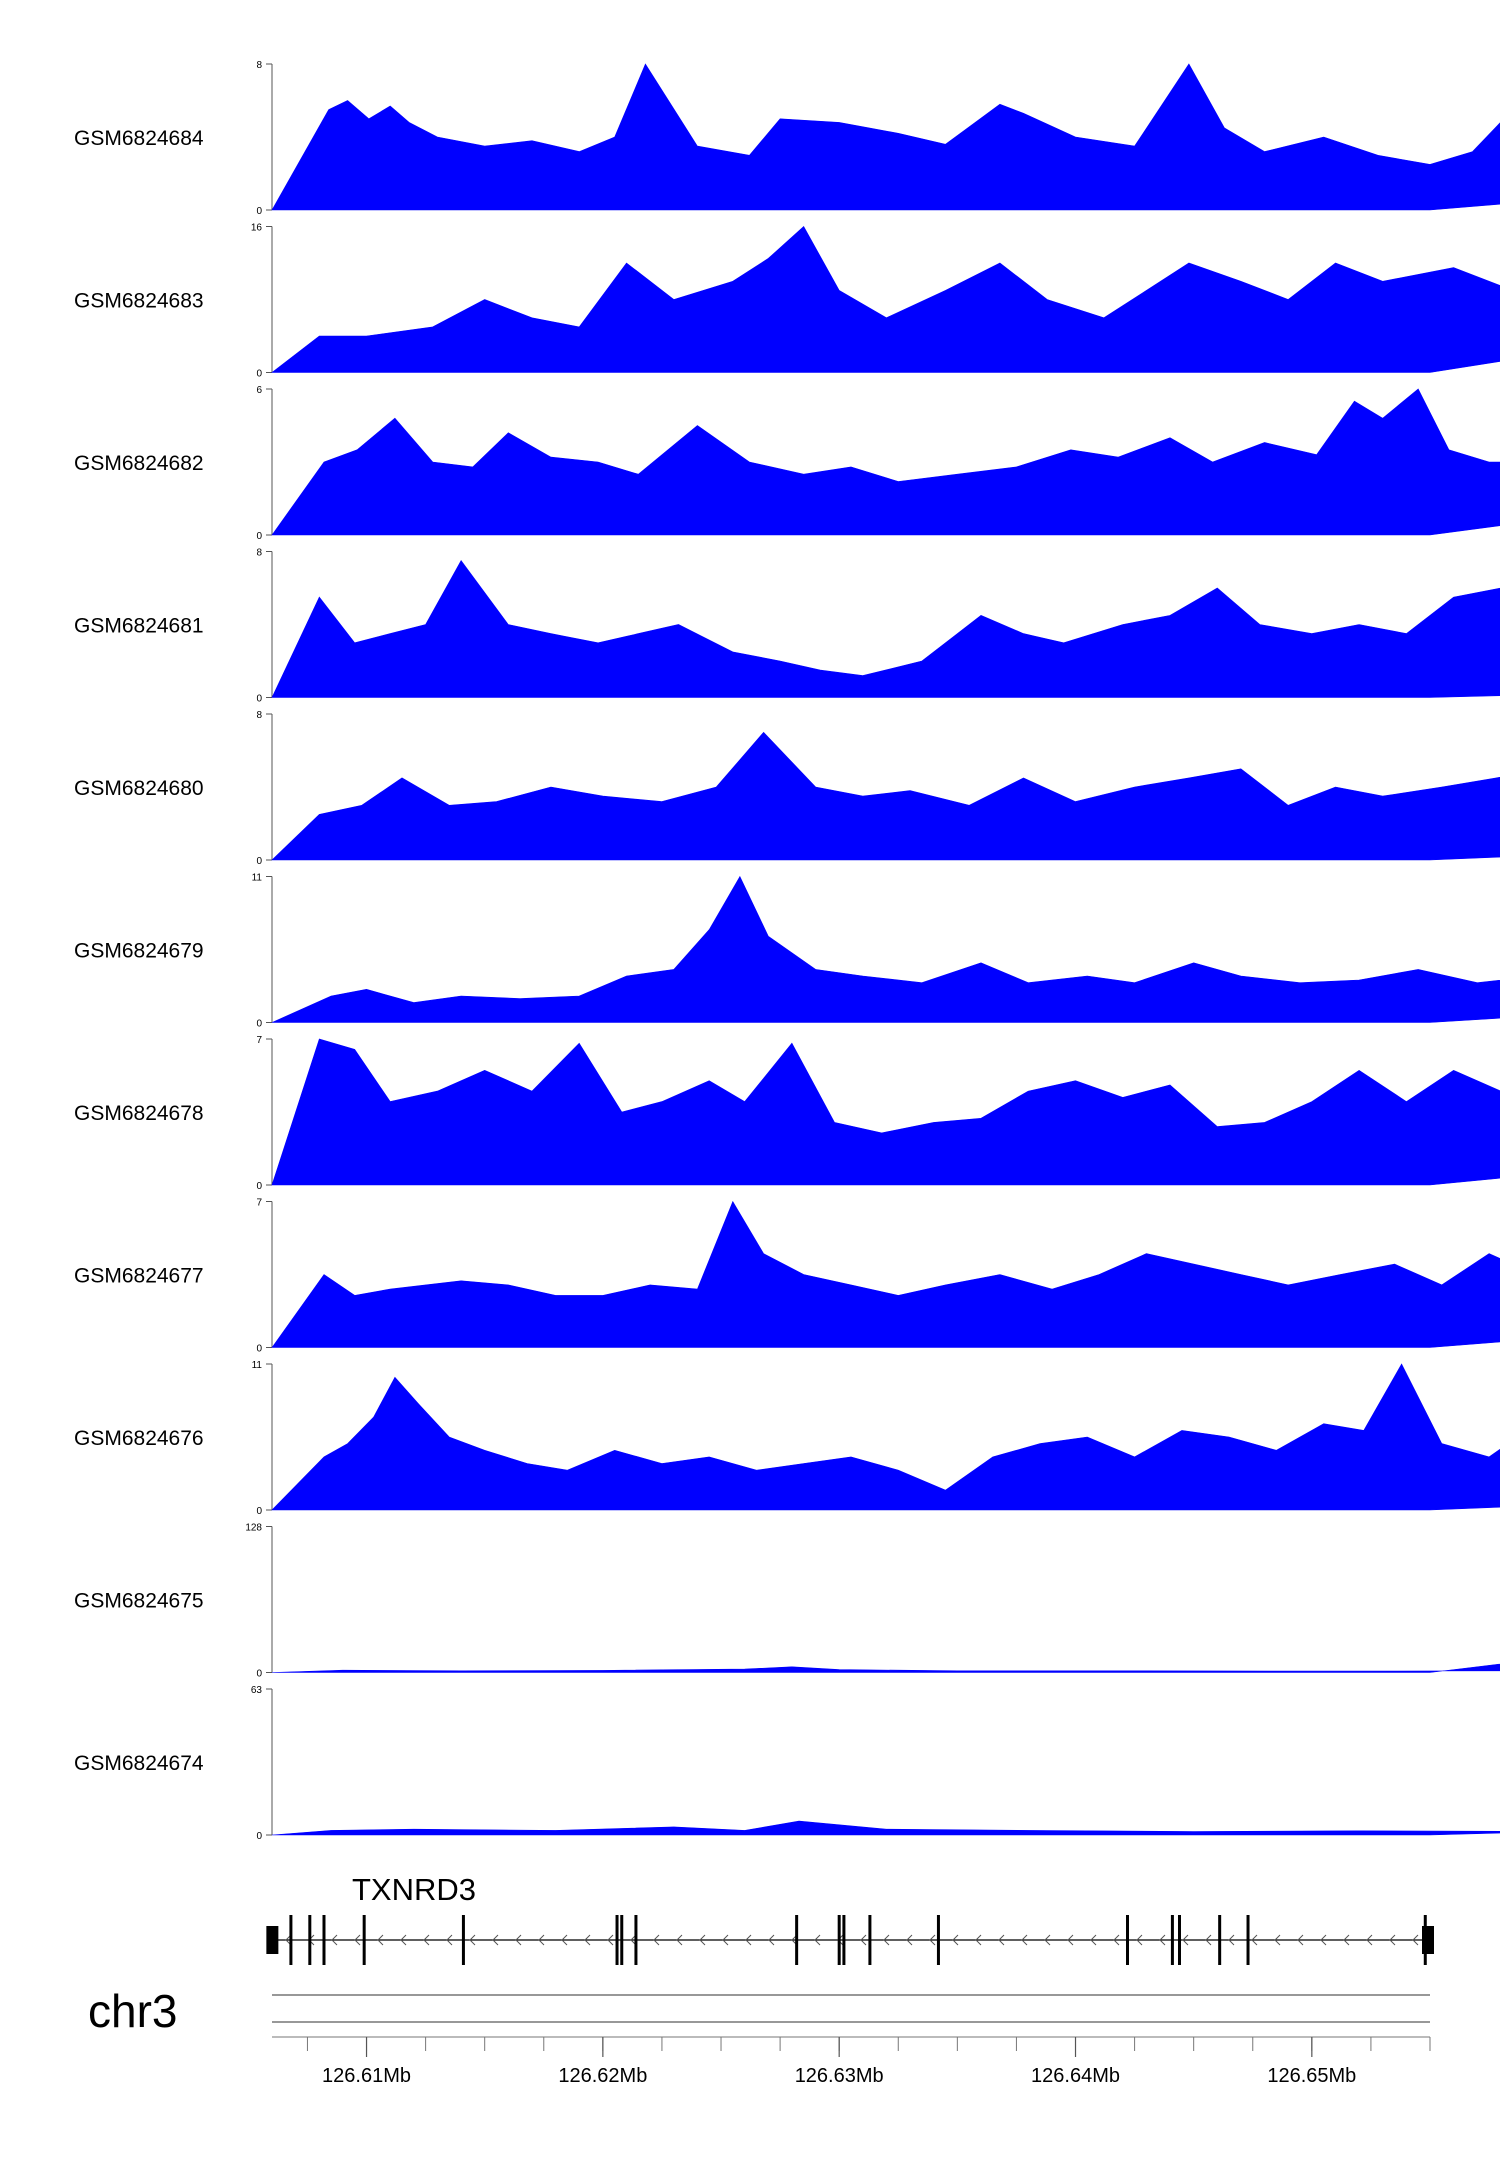 This screenshot has width=1500, height=2170. What do you see at coordinates (139, 1601) in the screenshot?
I see `track-label: GSM6824675` at bounding box center [139, 1601].